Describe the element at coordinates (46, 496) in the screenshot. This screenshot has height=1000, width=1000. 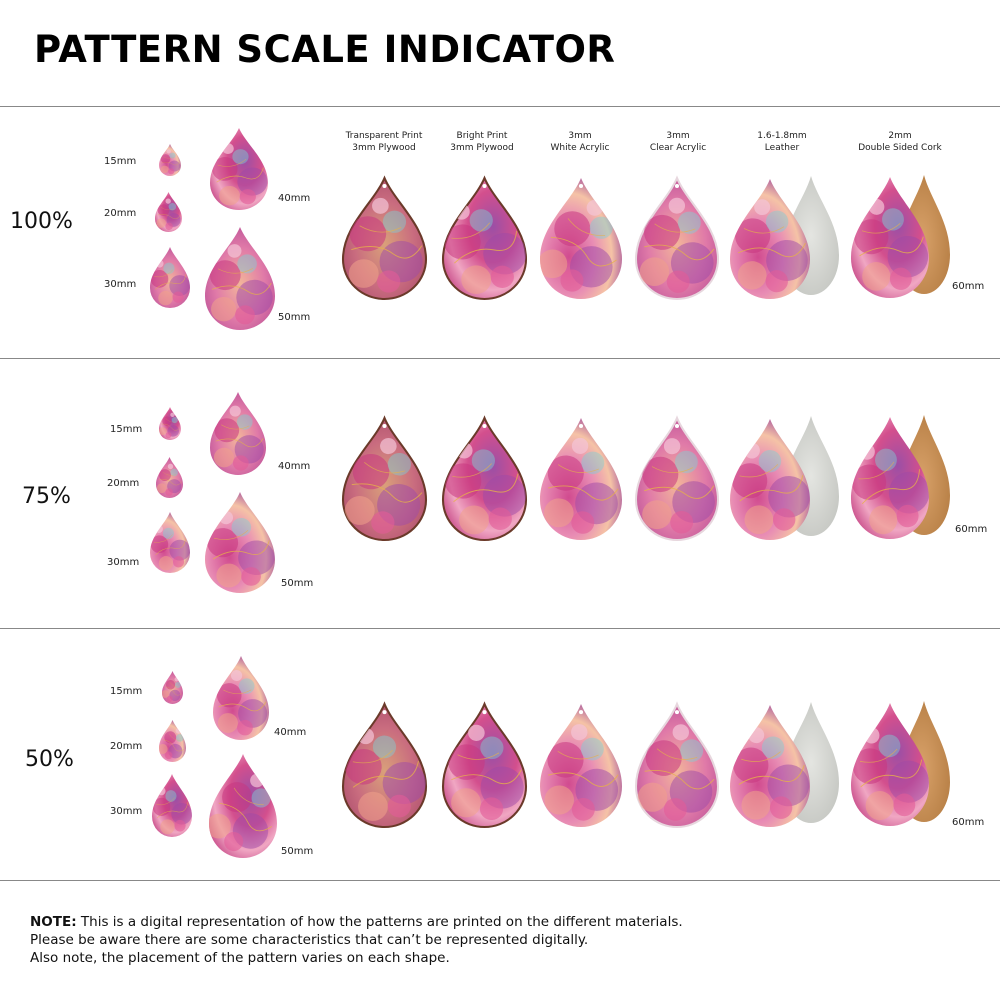
I see `scale-label-75: 75%` at that location.